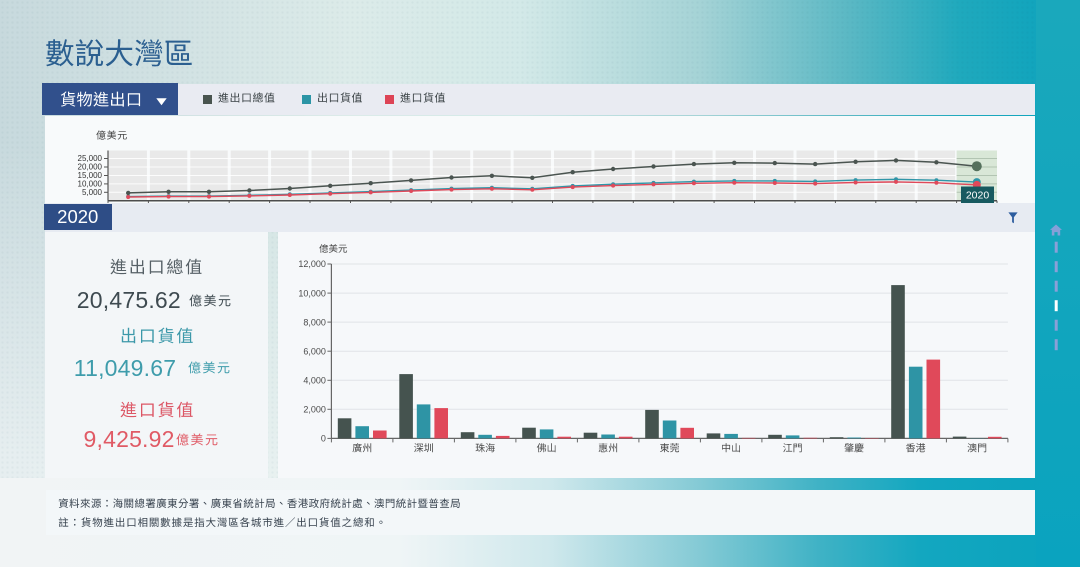  Describe the element at coordinates (90, 175) in the screenshot. I see `svg-text: 15,000` at that location.